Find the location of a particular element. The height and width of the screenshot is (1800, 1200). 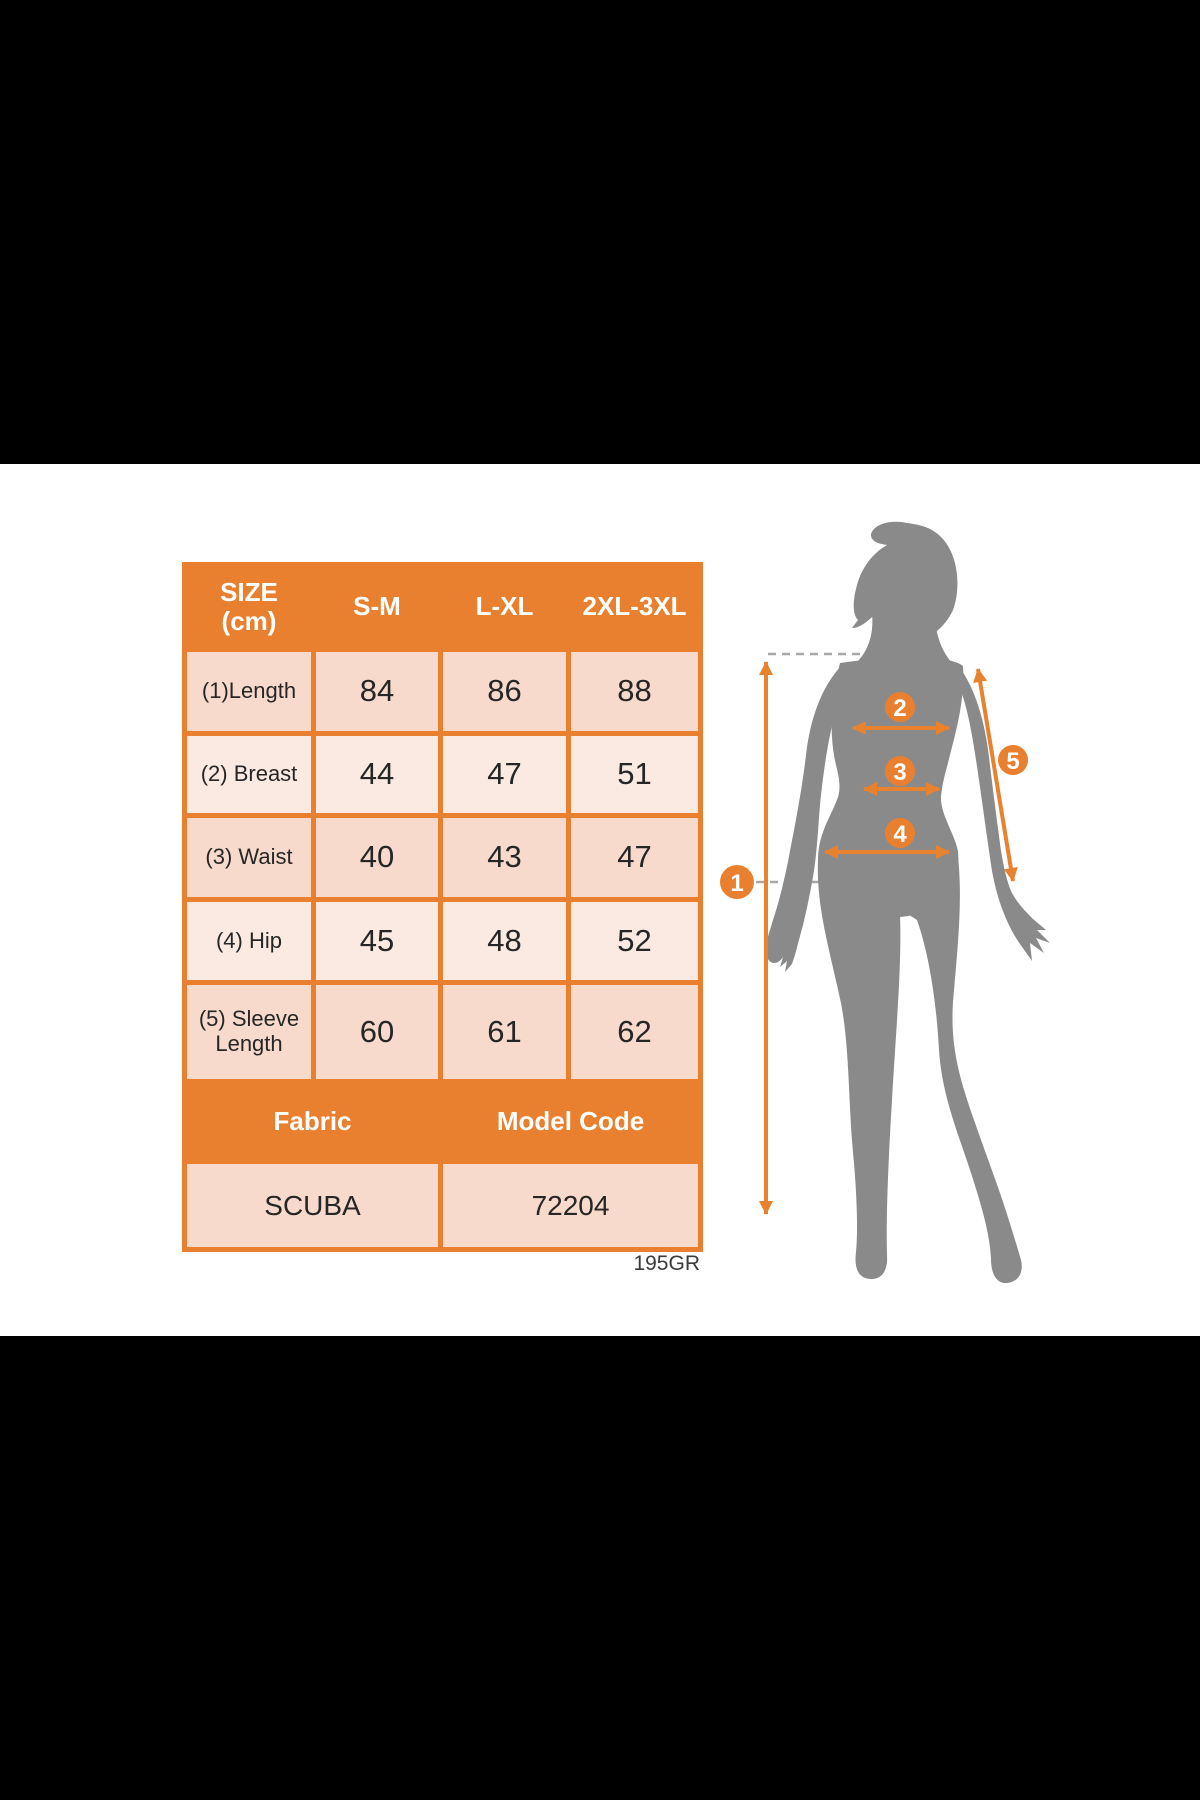

marker-4-circle is located at coordinates (900, 833).